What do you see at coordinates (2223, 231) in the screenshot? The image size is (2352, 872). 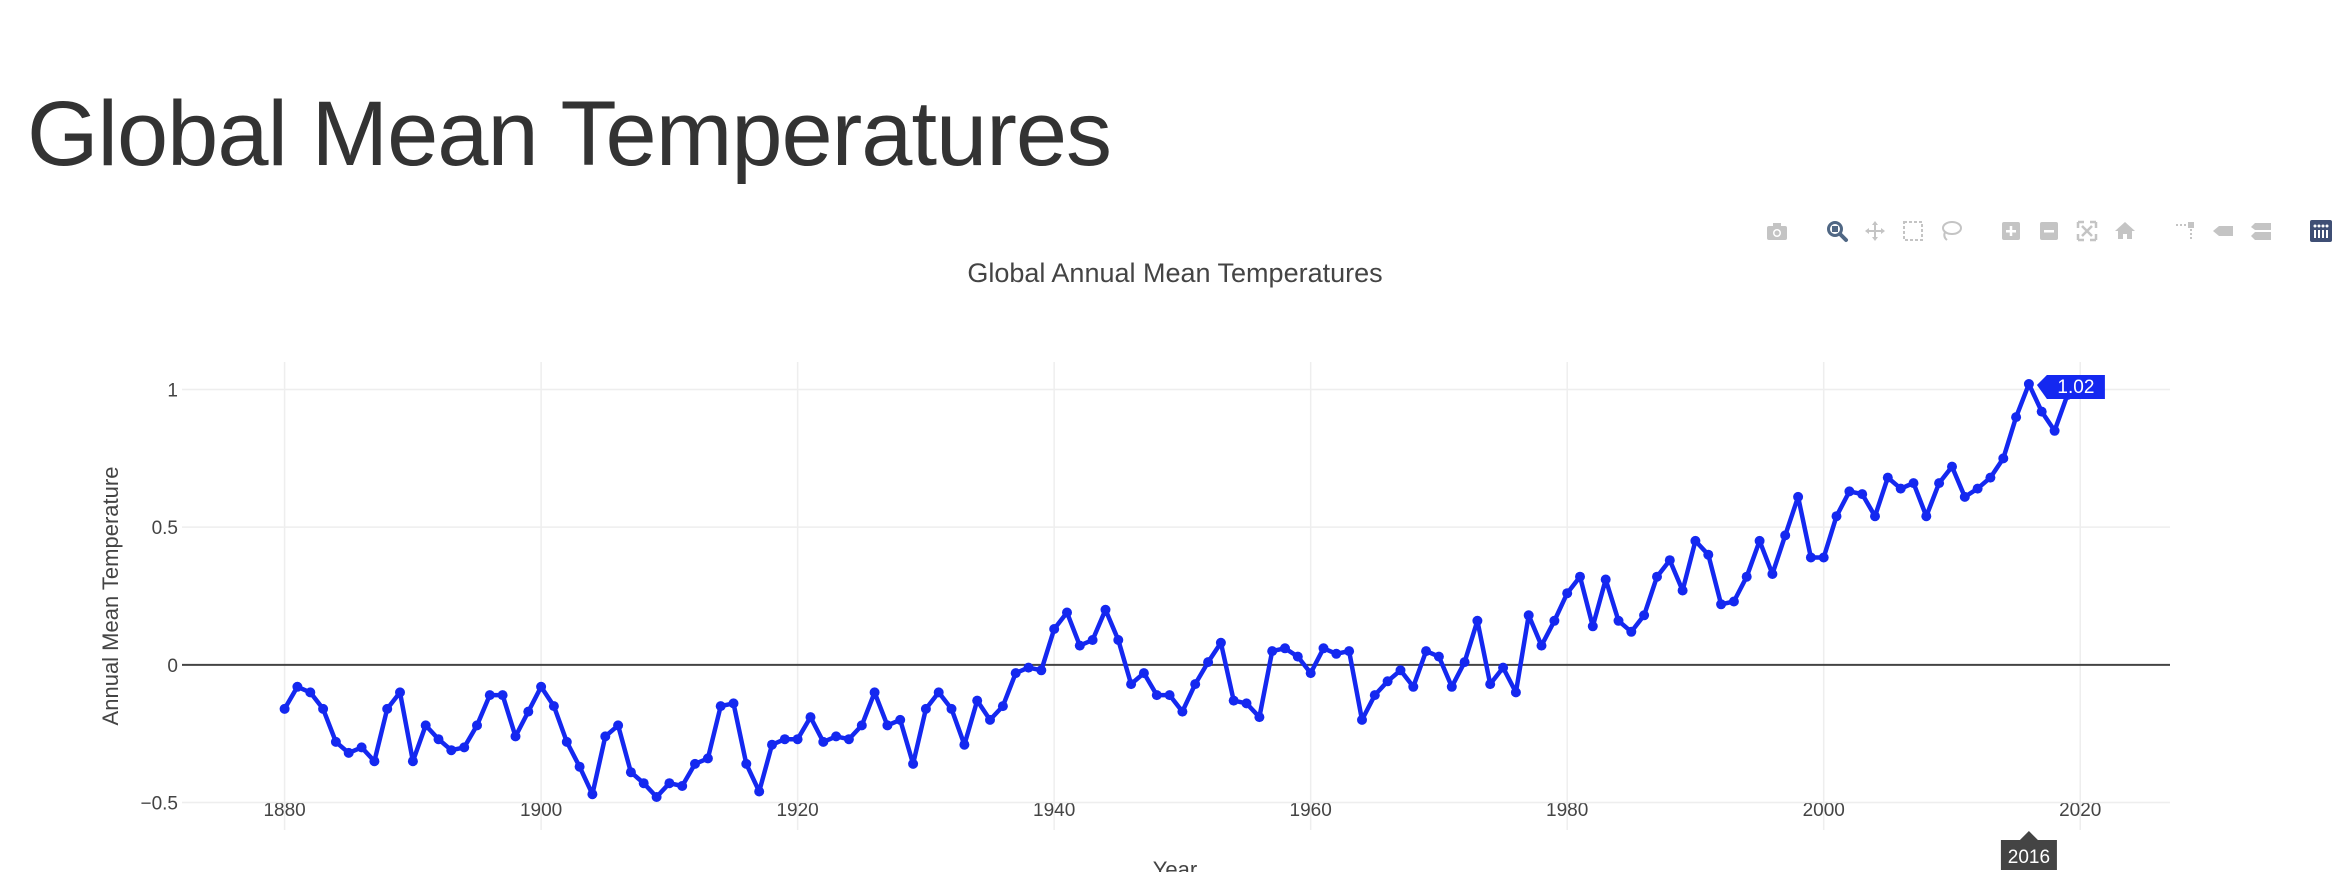 I see `hover-closest-button` at bounding box center [2223, 231].